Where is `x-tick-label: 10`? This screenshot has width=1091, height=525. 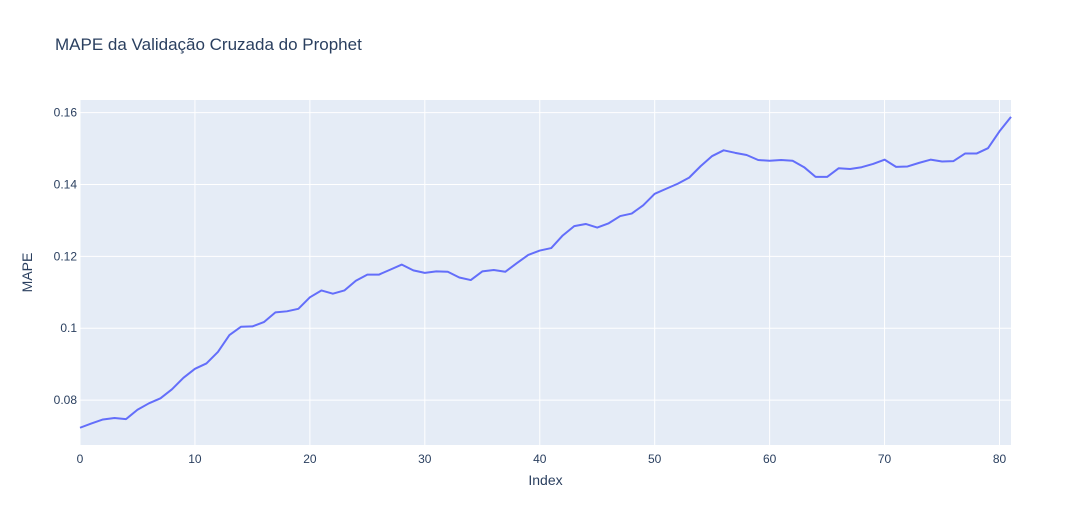 x-tick-label: 10 is located at coordinates (195, 459).